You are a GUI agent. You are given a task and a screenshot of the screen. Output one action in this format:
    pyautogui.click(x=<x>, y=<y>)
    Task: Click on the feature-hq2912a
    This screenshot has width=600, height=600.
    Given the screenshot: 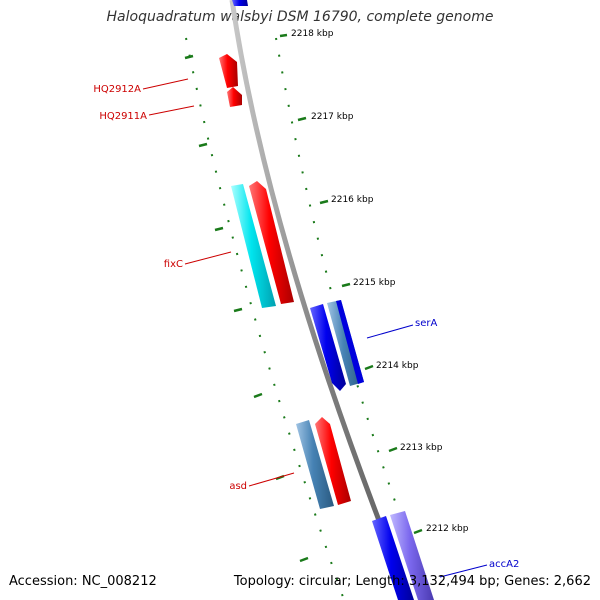 What is the action you would take?
    pyautogui.click(x=228, y=71)
    